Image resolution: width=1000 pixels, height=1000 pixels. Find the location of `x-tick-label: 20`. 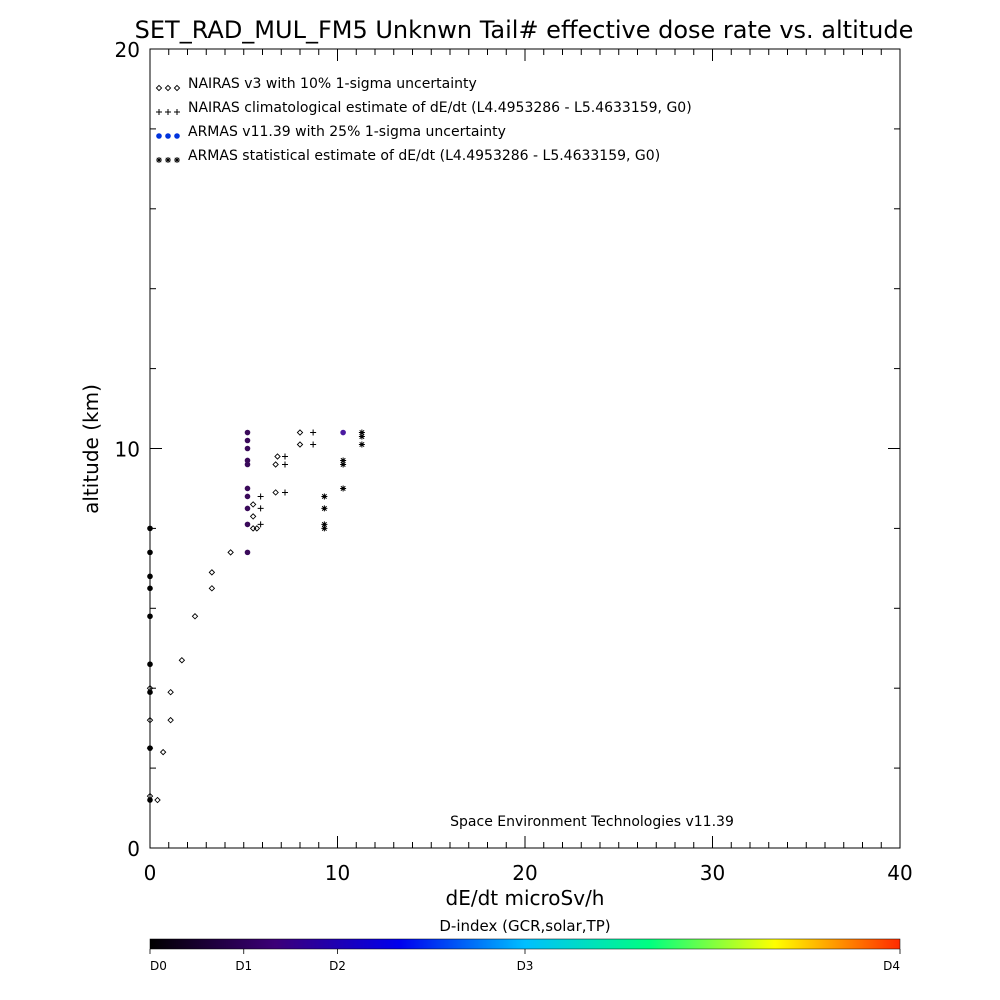

x-tick-label: 20 is located at coordinates (524, 873).